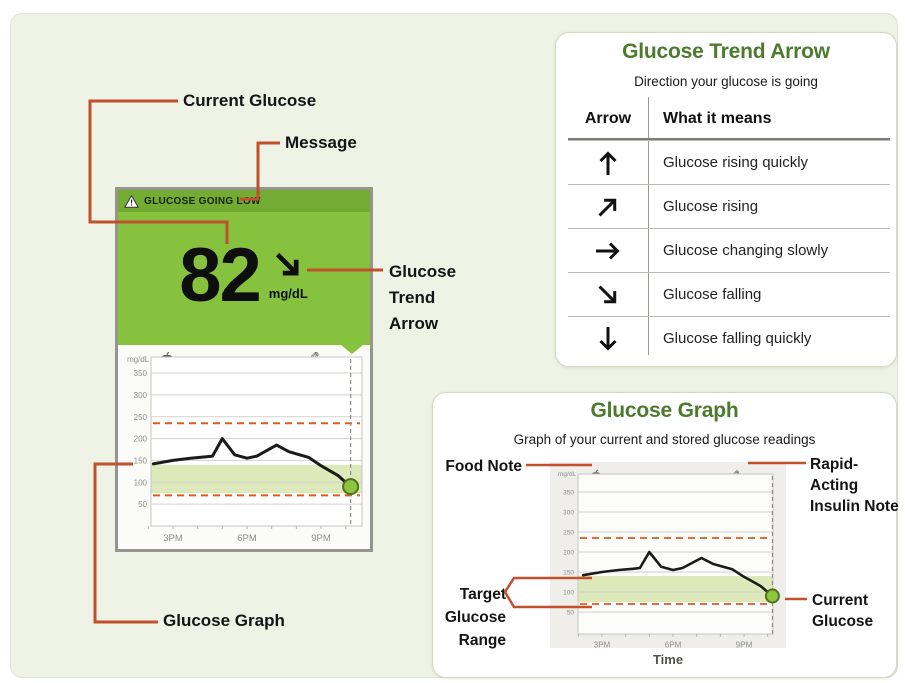 The image size is (905, 683). I want to click on trend-table-row: Glucose rising quickly, so click(729, 162).